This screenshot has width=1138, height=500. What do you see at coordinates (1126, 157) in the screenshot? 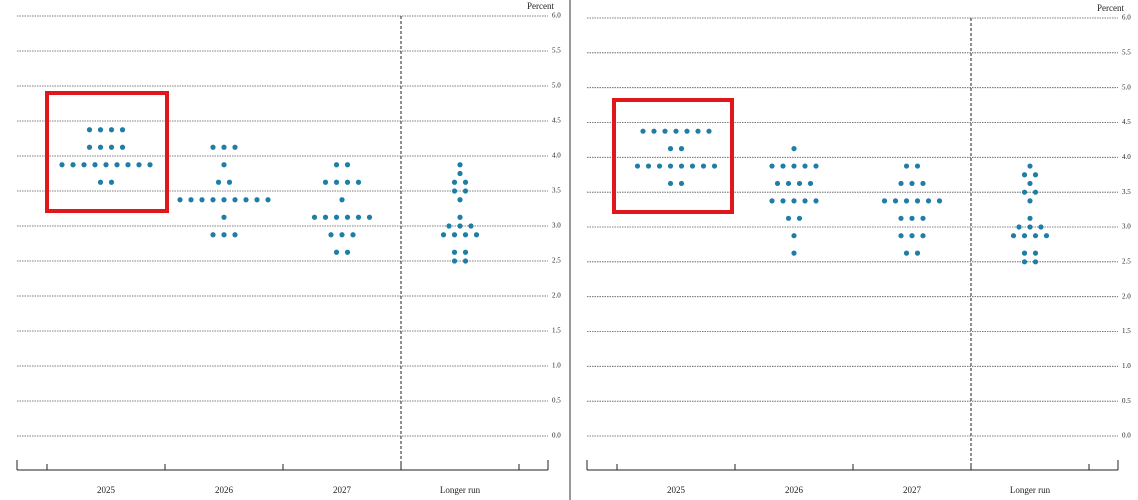
I see `y-tick-label: 4.0` at bounding box center [1126, 157].